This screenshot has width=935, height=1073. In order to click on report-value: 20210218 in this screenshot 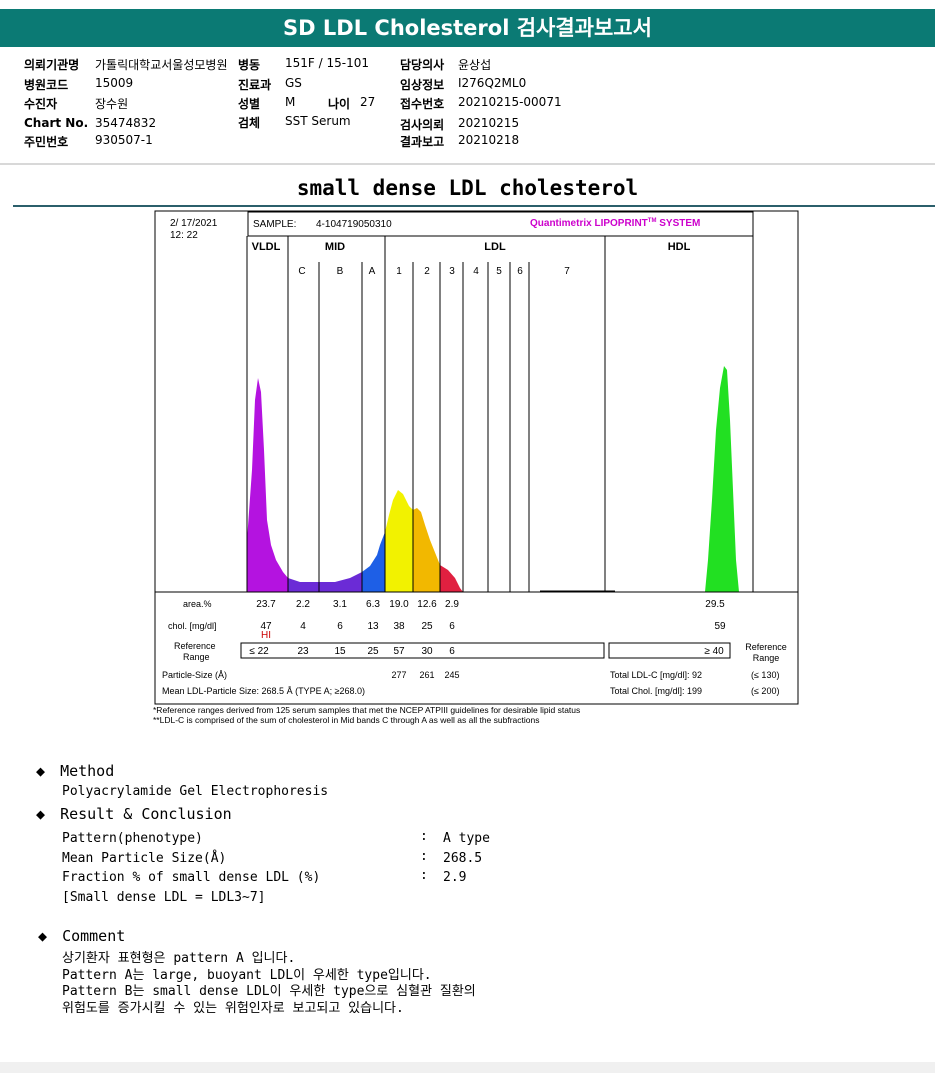, I will do `click(489, 140)`.